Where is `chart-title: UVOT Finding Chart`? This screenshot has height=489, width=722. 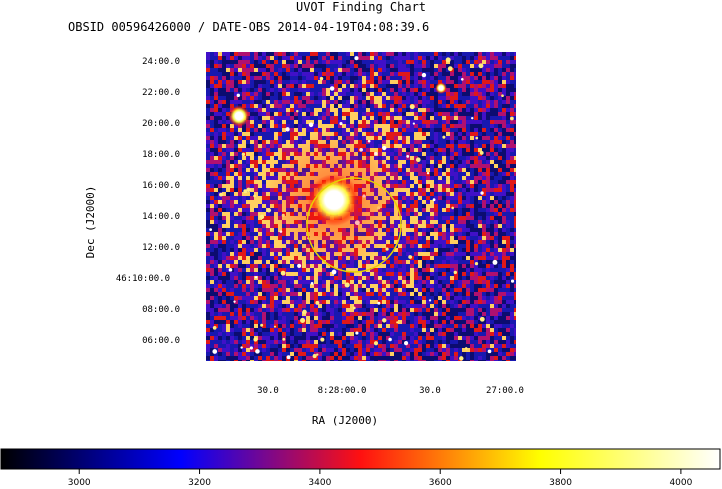 chart-title: UVOT Finding Chart is located at coordinates (361, 7).